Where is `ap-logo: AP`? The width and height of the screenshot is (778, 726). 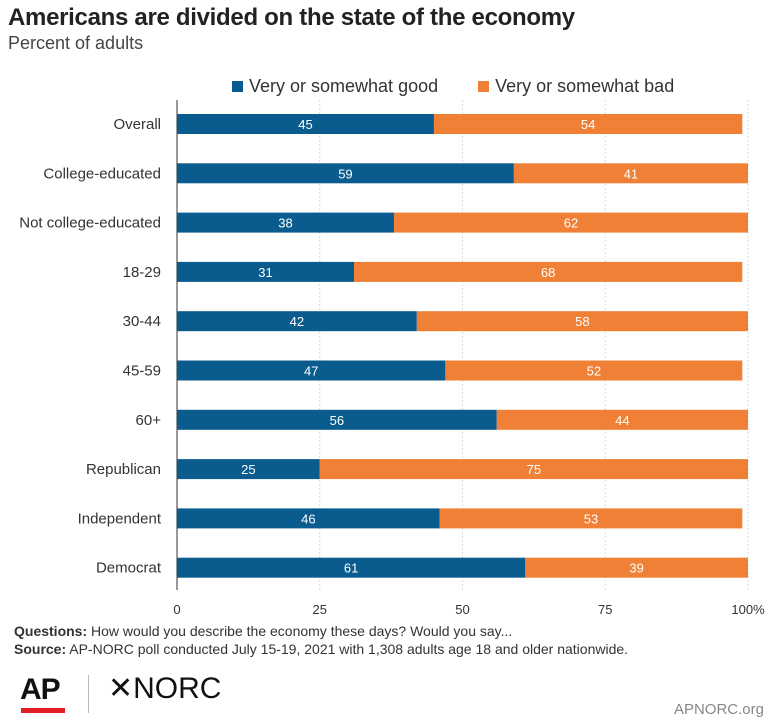 ap-logo: AP is located at coordinates (40, 689).